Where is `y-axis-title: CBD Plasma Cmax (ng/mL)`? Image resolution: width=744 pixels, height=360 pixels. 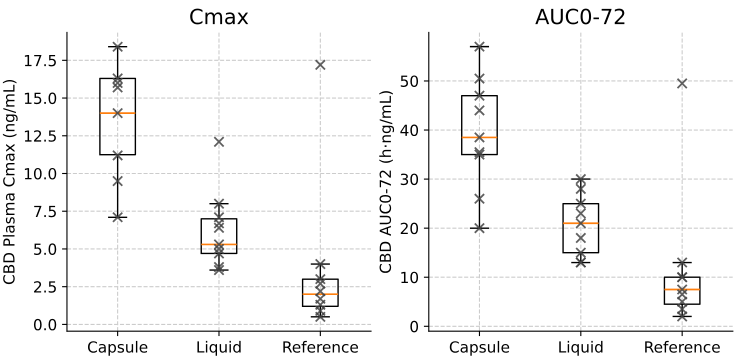 y-axis-title: CBD Plasma Cmax (ng/mL) is located at coordinates (10, 182).